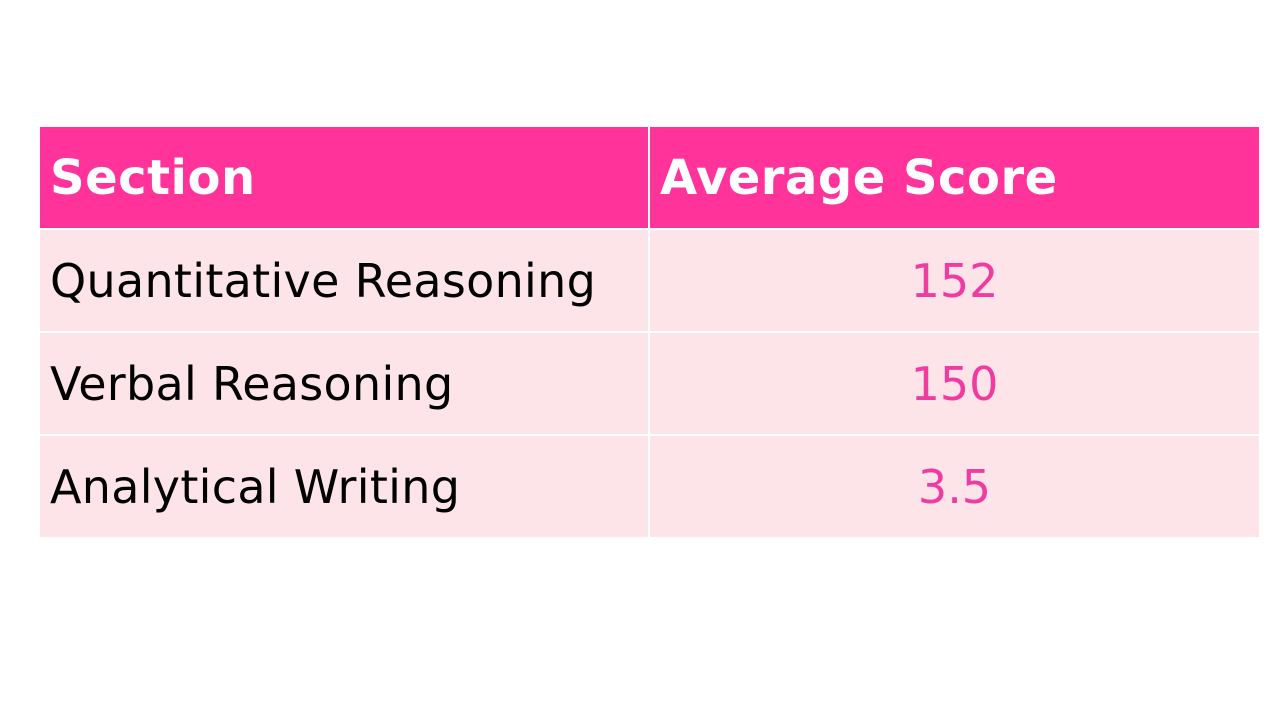  I want to click on table-row: Quantitative Reasoning 152, so click(649, 280).